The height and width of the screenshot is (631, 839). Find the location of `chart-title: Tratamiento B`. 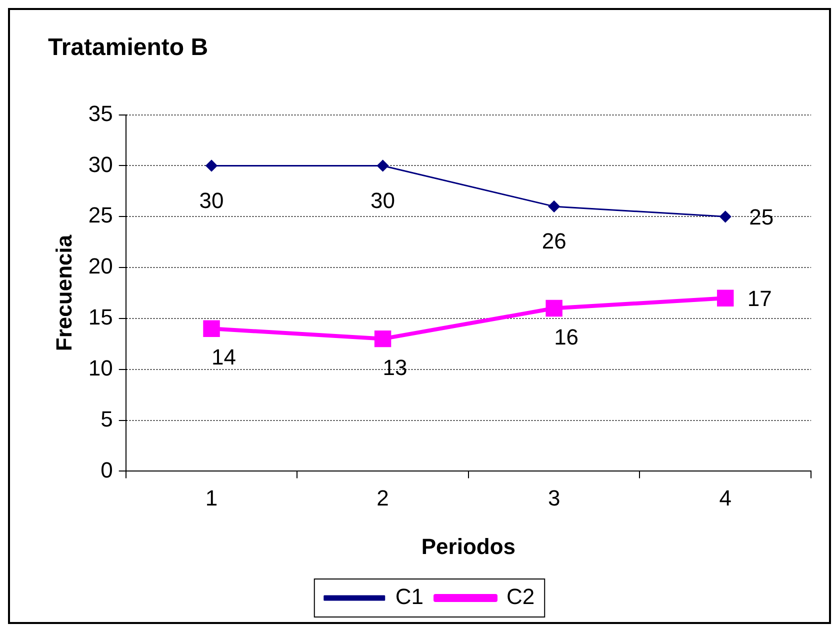

chart-title: Tratamiento B is located at coordinates (128, 48).